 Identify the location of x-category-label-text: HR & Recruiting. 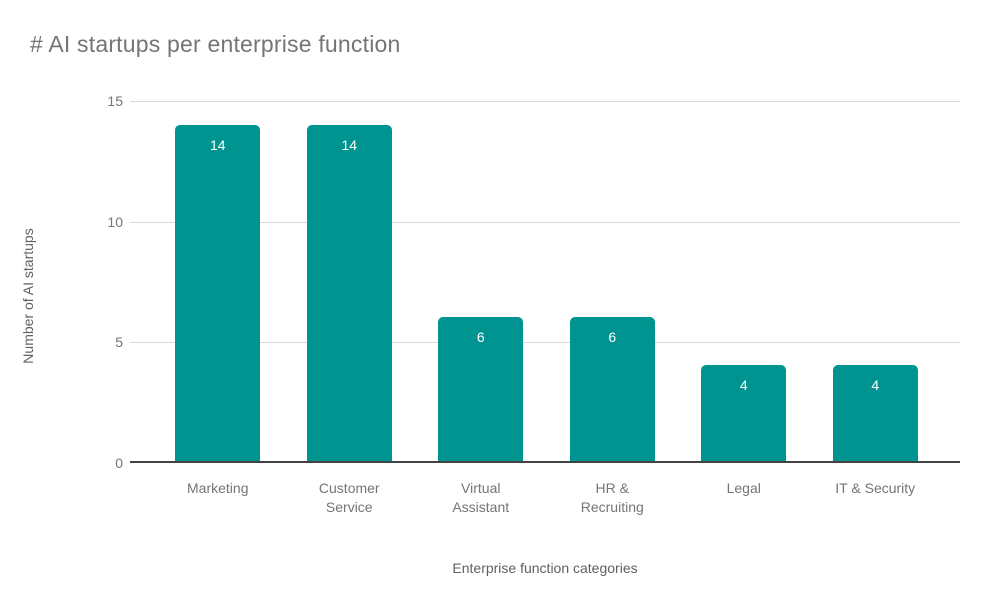
(612, 497).